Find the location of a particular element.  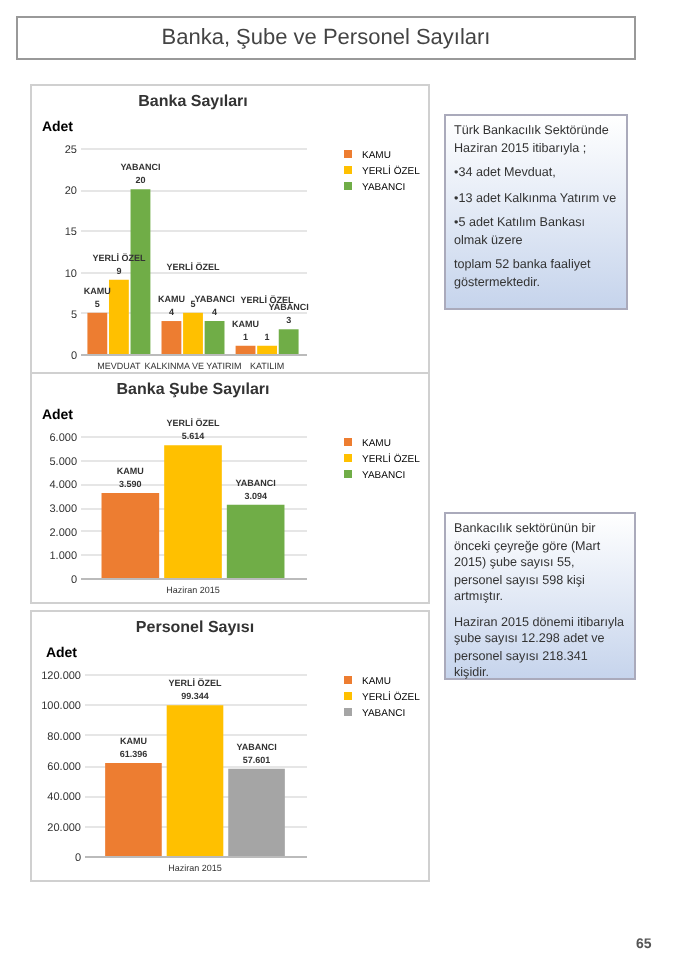

chart-title: Personel Sayısı is located at coordinates (195, 627).